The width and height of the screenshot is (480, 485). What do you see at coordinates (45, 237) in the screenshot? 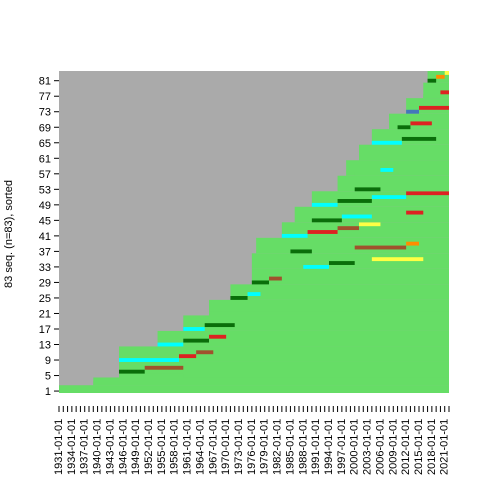
I see `y-tick-label: 41` at bounding box center [45, 237].